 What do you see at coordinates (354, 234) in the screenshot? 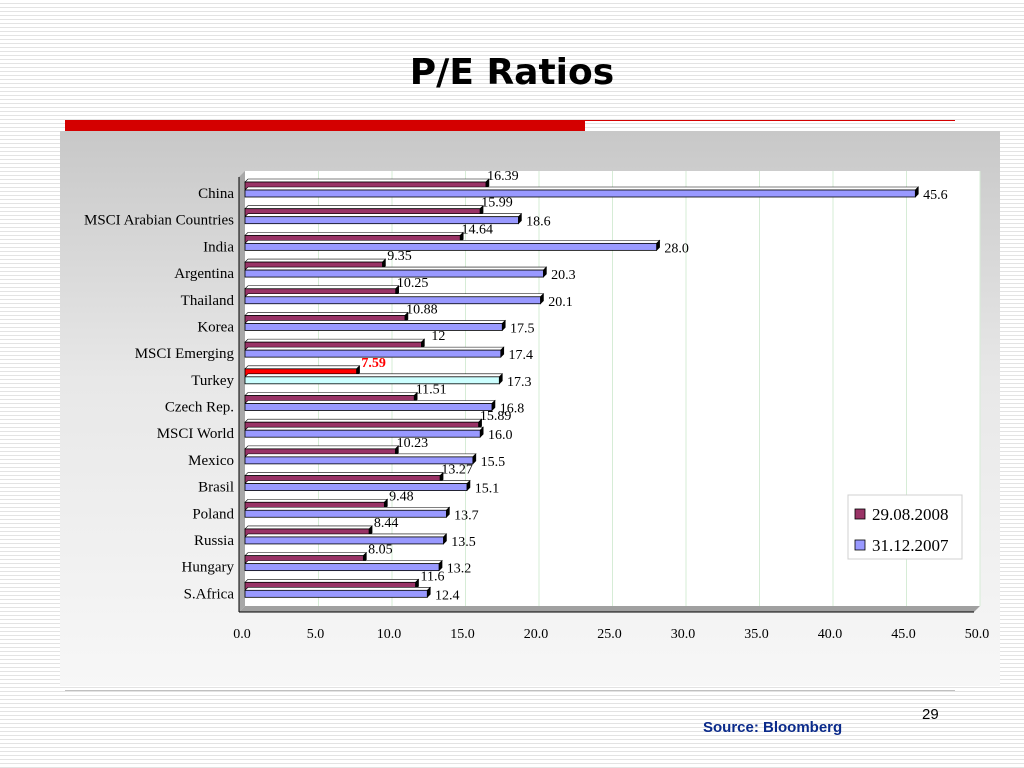
I see `bar-s1-2-top` at bounding box center [354, 234].